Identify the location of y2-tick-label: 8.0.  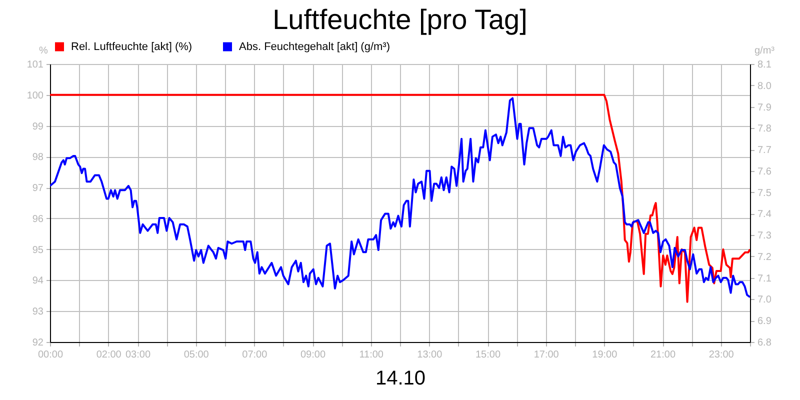
(765, 86).